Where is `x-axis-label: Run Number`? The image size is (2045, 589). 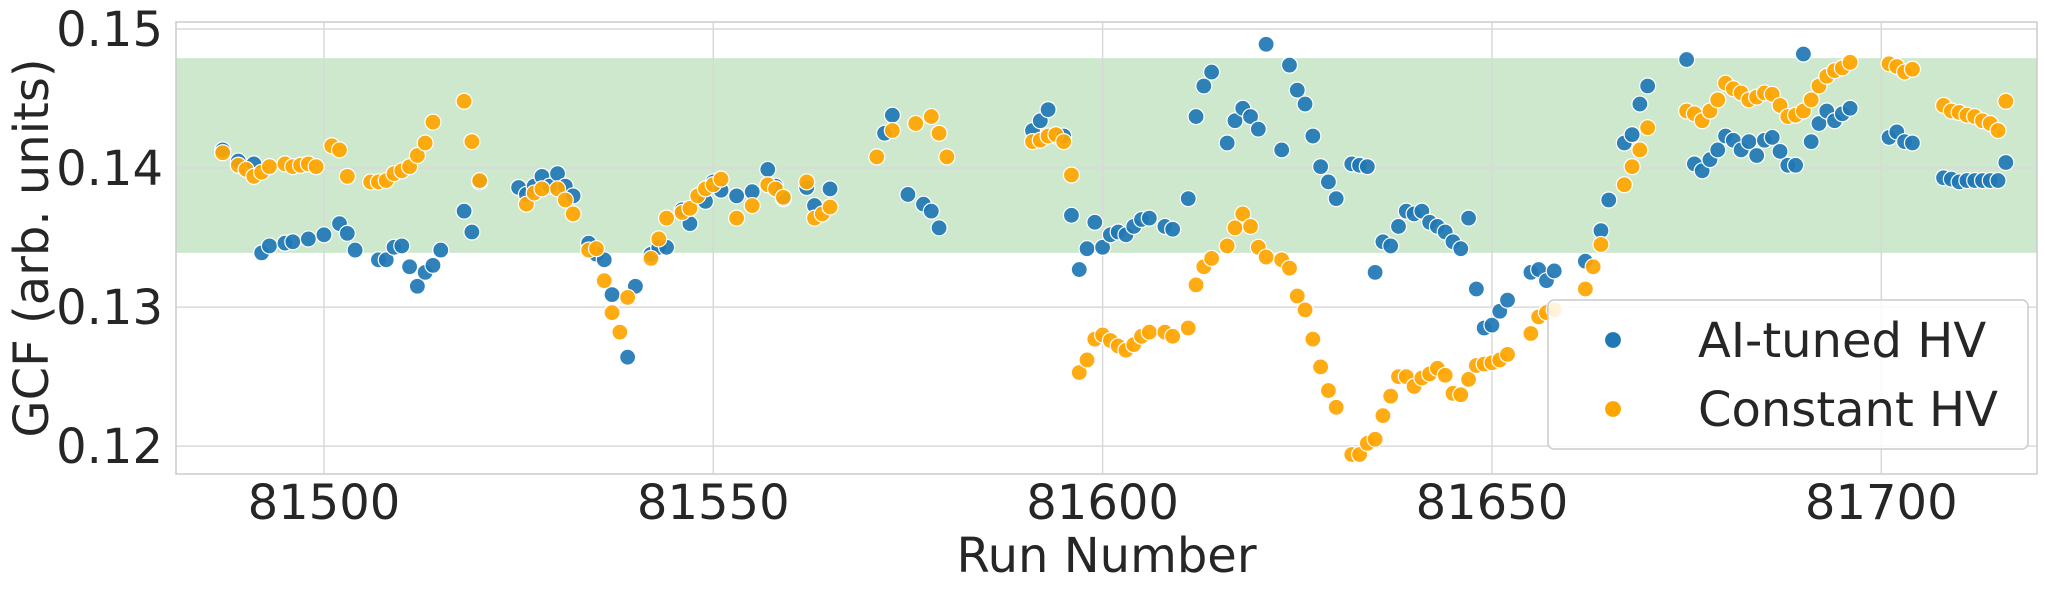 x-axis-label: Run Number is located at coordinates (1106, 556).